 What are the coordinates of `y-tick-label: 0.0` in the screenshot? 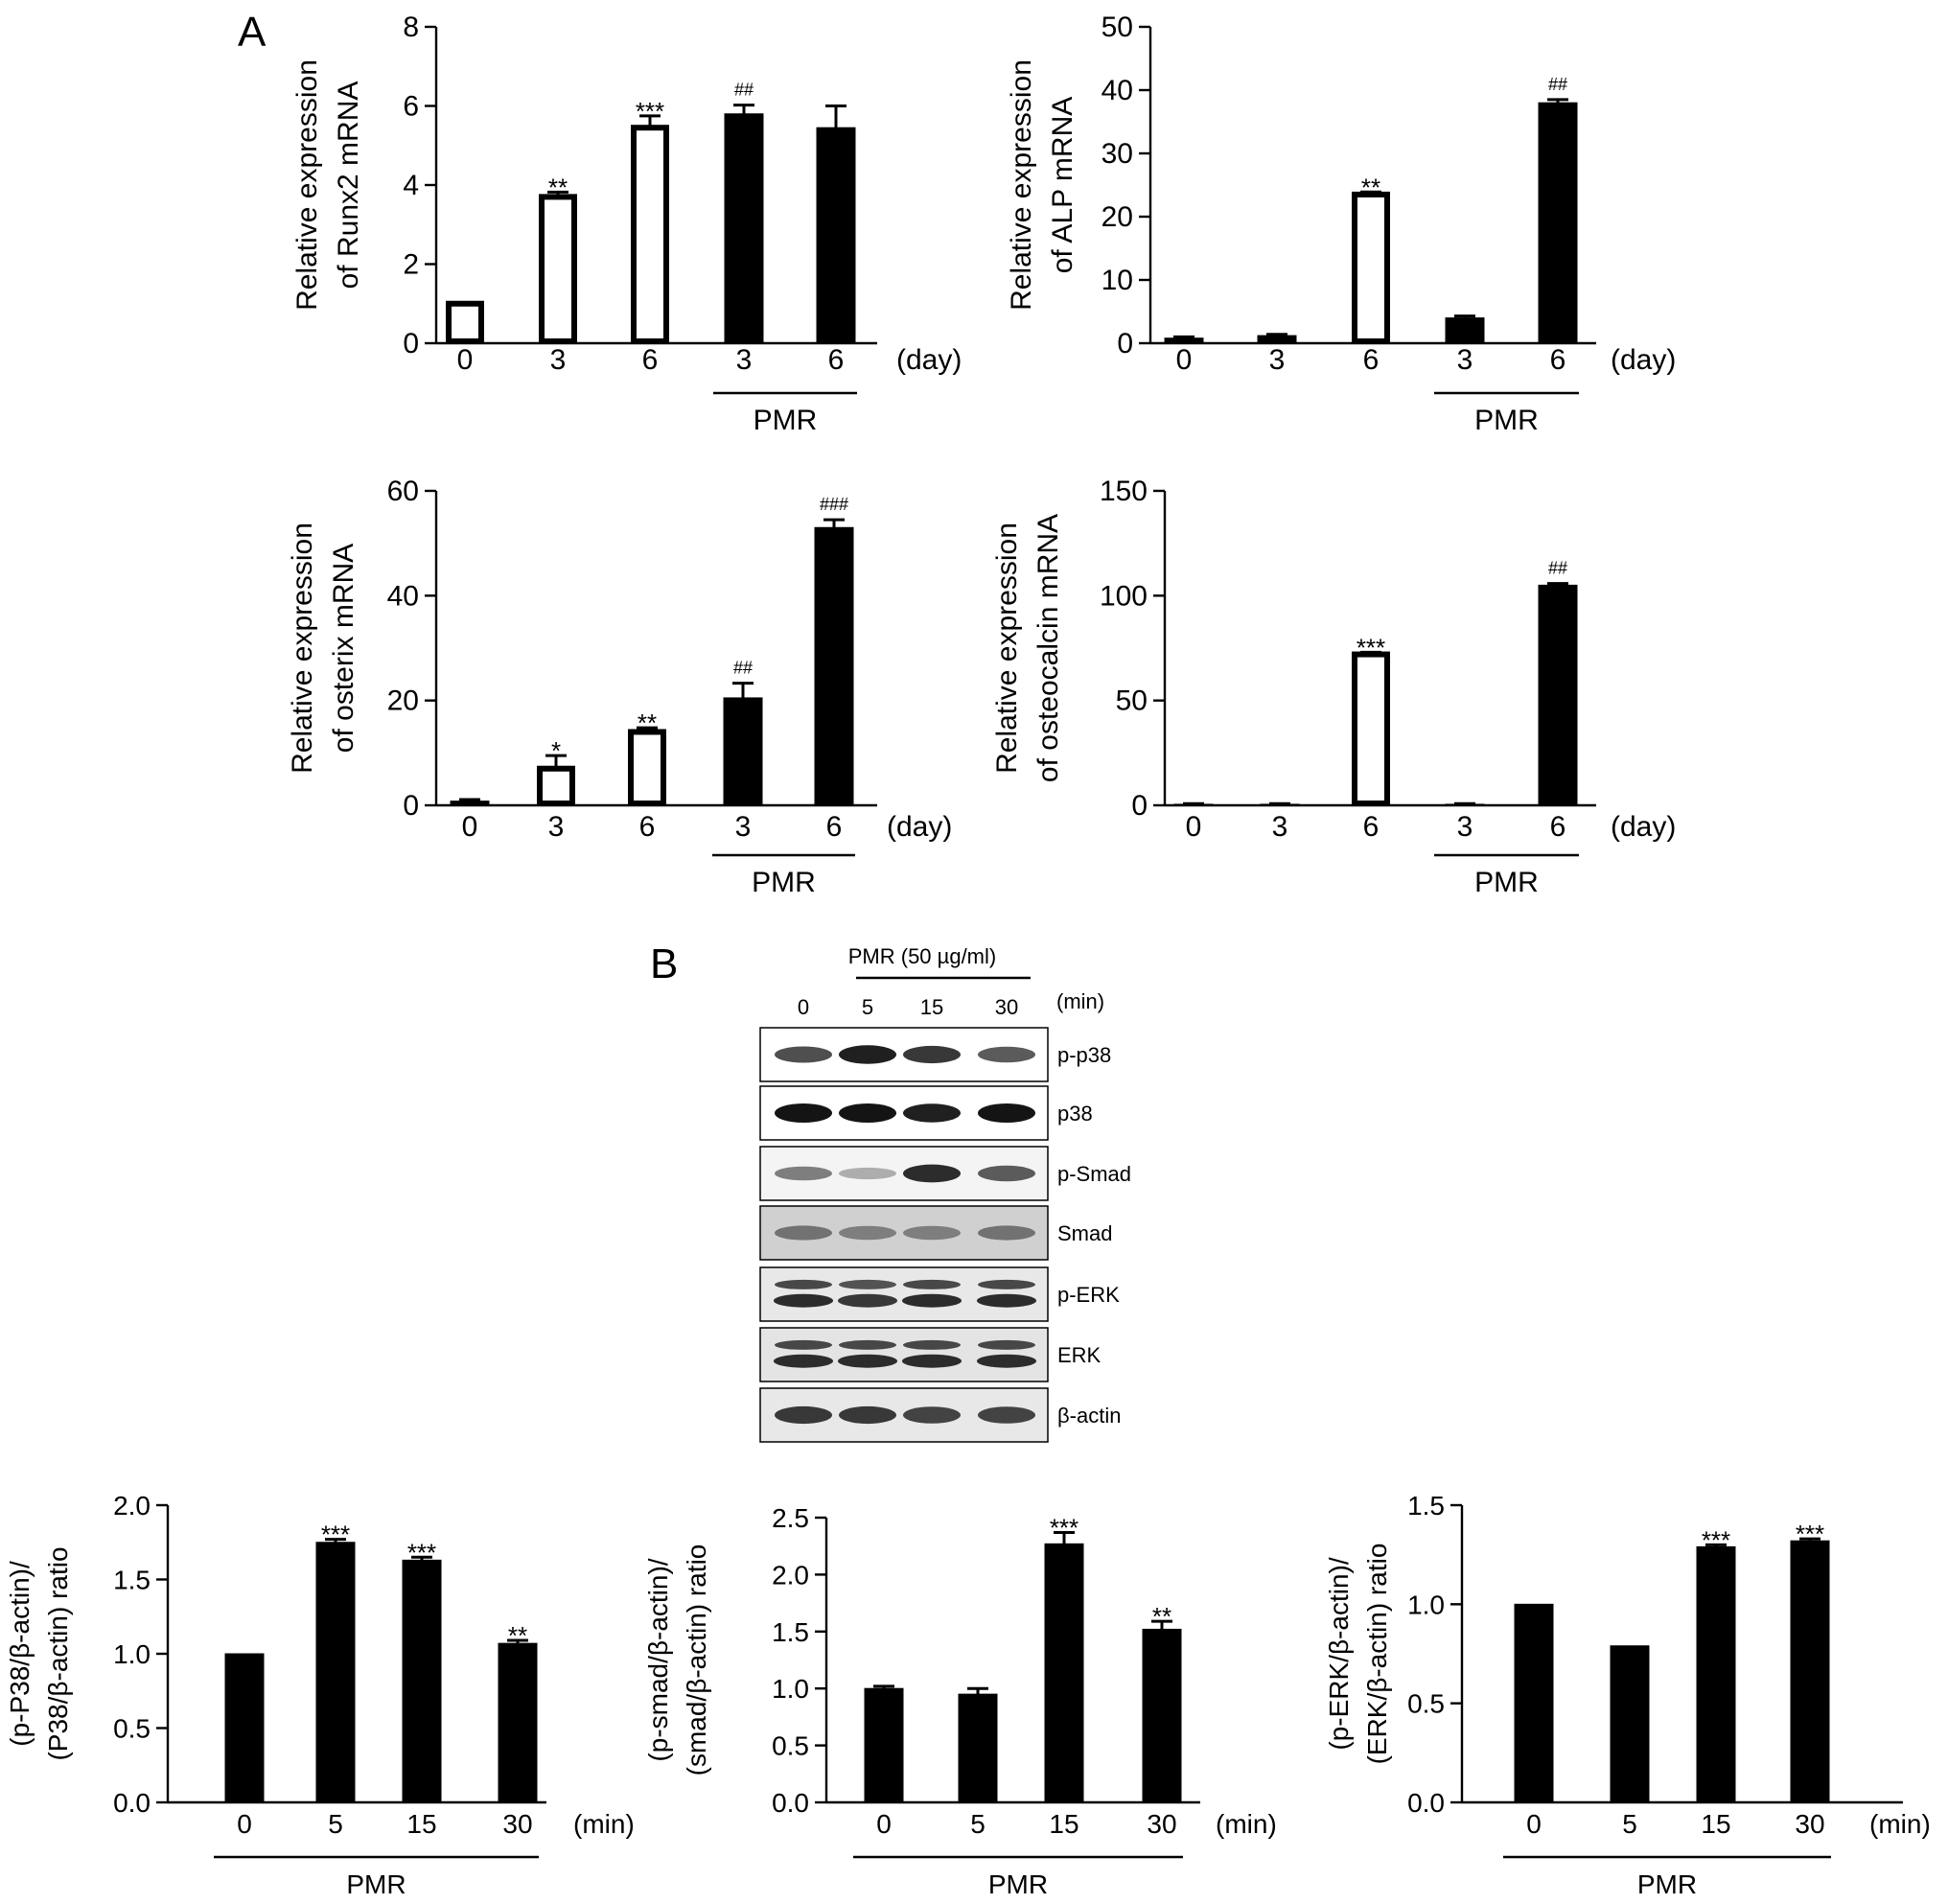 It's located at (790, 1803).